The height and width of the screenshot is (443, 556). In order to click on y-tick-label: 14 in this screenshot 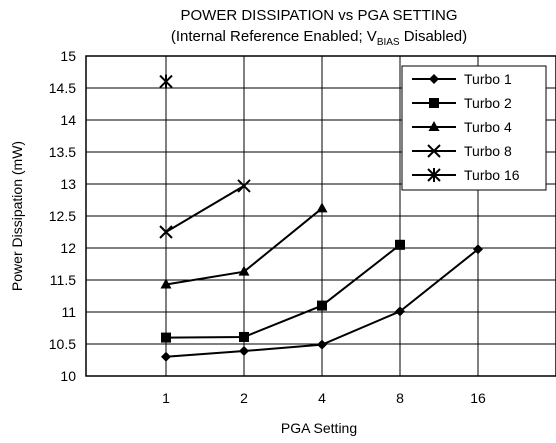, I will do `click(68, 120)`.